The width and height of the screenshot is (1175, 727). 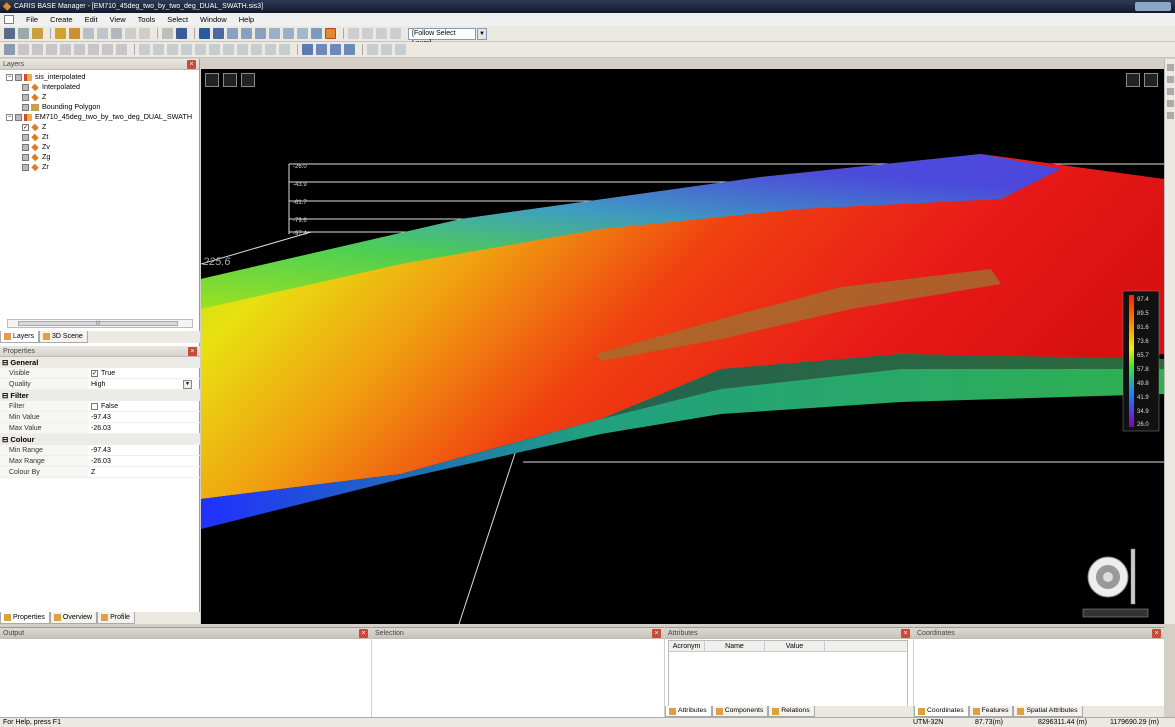 What do you see at coordinates (246, 19) in the screenshot?
I see `menu-help: Help` at bounding box center [246, 19].